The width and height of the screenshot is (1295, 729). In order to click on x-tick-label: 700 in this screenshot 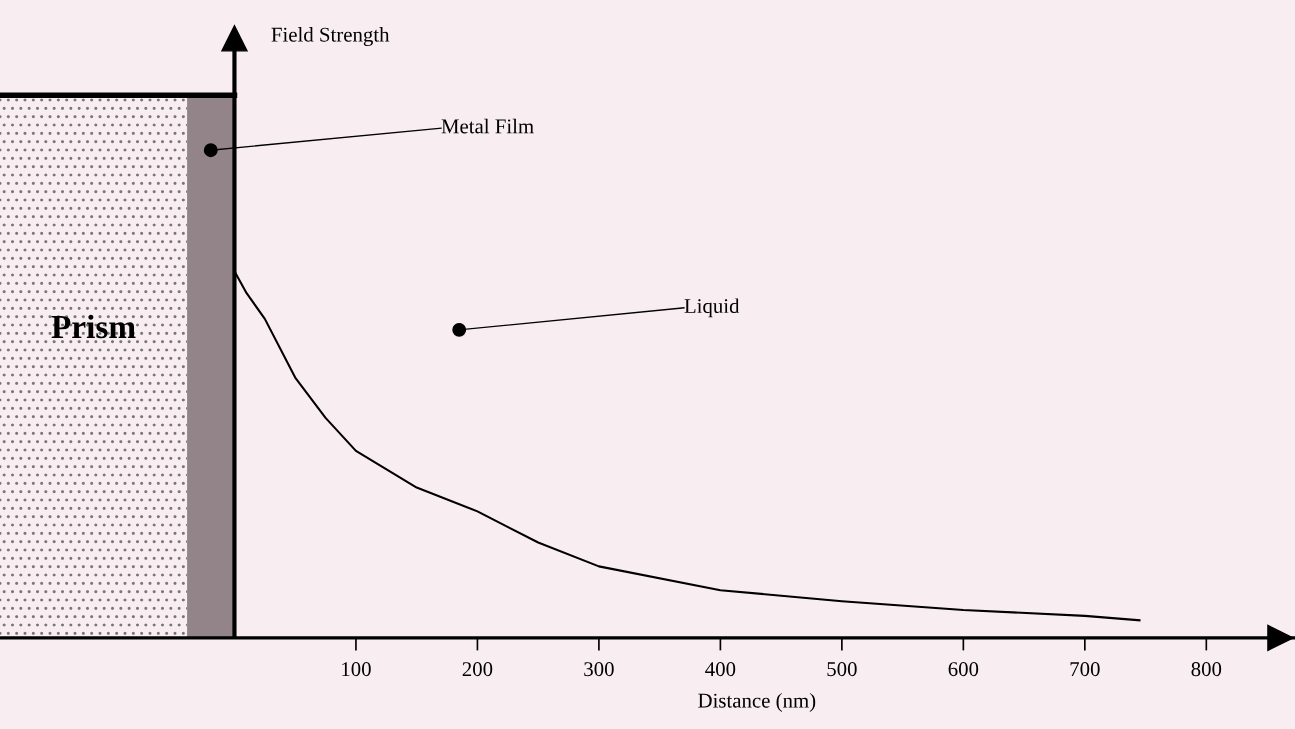, I will do `click(1085, 669)`.